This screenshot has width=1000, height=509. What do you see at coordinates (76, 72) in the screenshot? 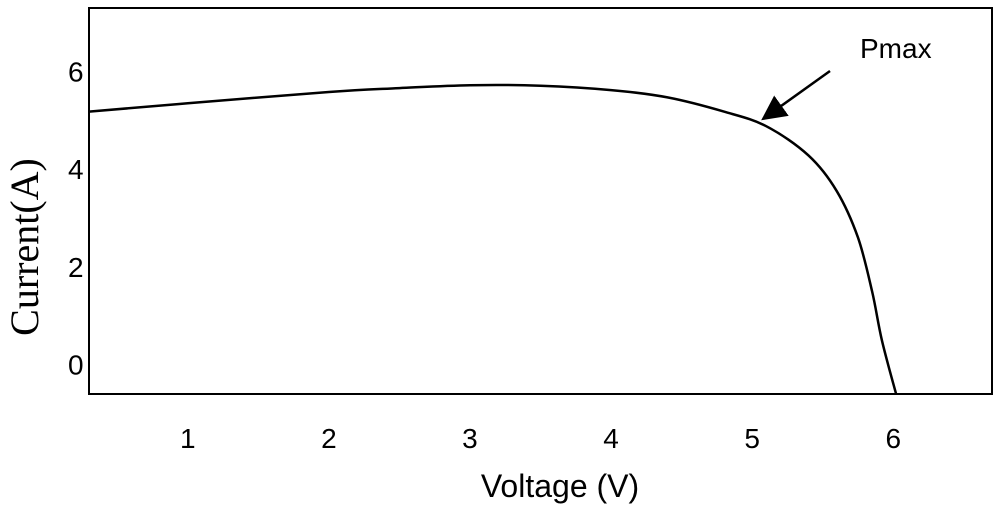
I see `y-tick-label: 6` at bounding box center [76, 72].